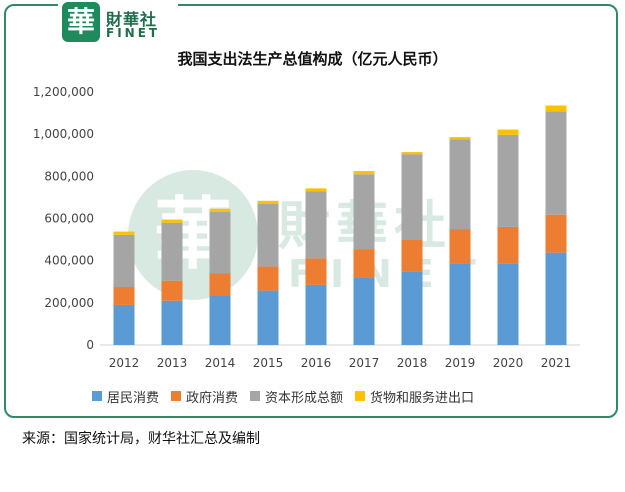 The height and width of the screenshot is (492, 625). I want to click on logo-name-cn: 財華社, so click(132, 19).